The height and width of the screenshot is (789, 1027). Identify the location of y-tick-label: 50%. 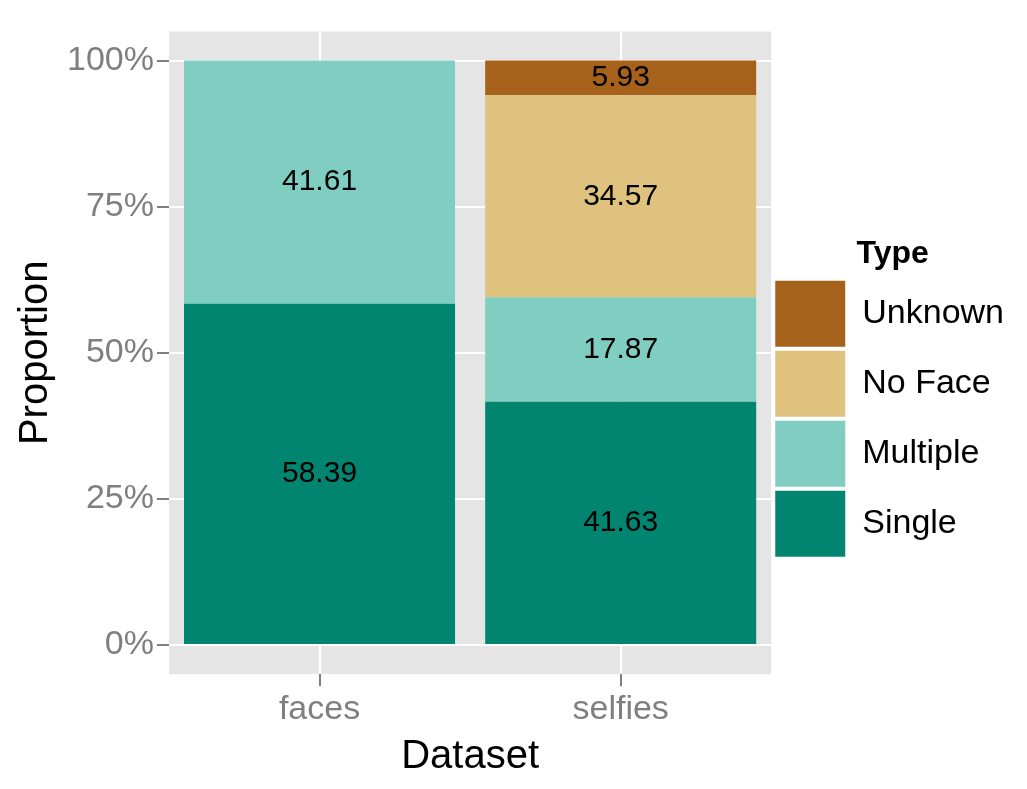
(119, 350).